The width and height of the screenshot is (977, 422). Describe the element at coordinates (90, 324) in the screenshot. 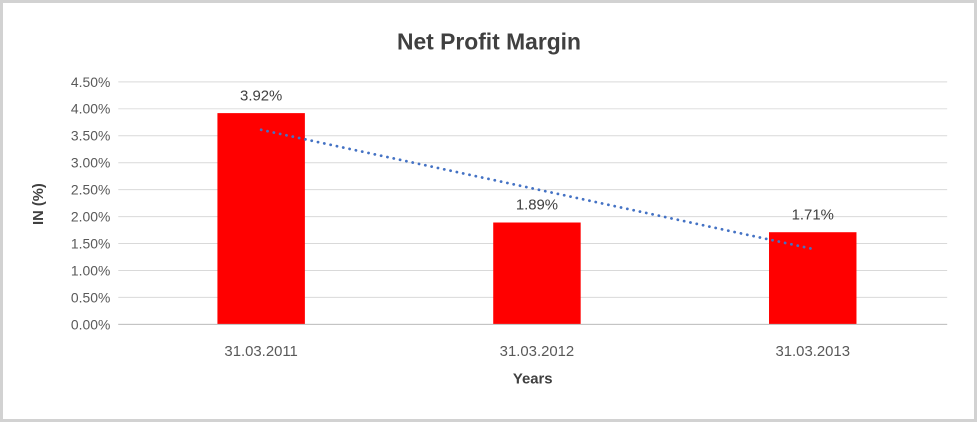

I see `y-tick-label: 0.00%` at that location.